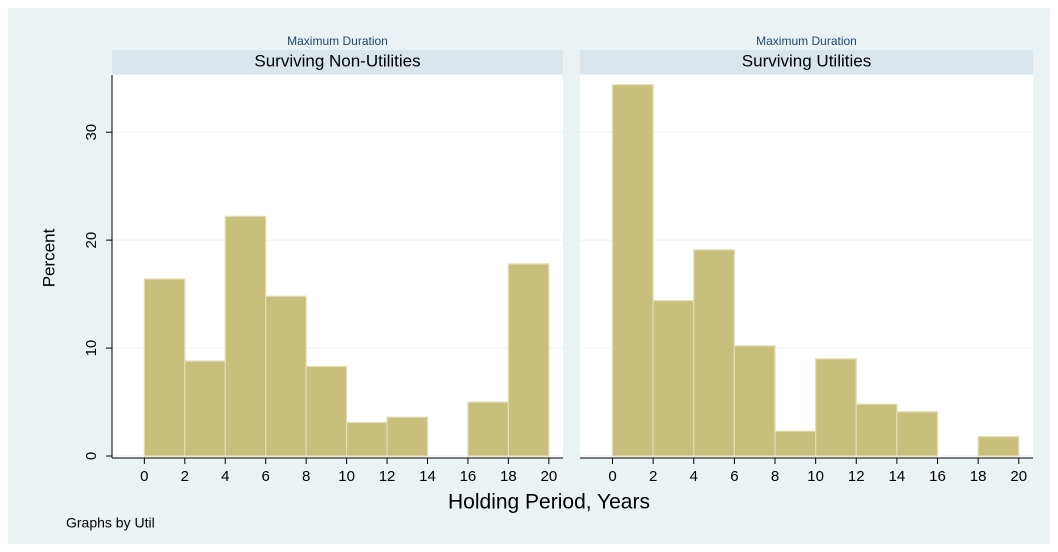 The image size is (1058, 552). What do you see at coordinates (48, 257) in the screenshot?
I see `y-axis-title: Percent` at bounding box center [48, 257].